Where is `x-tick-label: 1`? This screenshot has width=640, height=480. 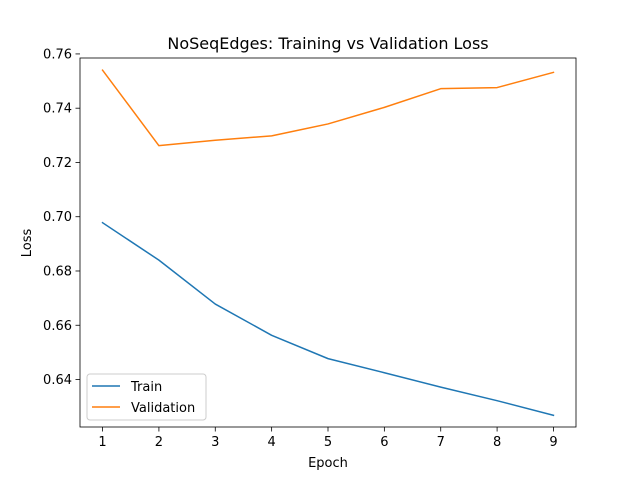
x-tick-label: 1 is located at coordinates (102, 442).